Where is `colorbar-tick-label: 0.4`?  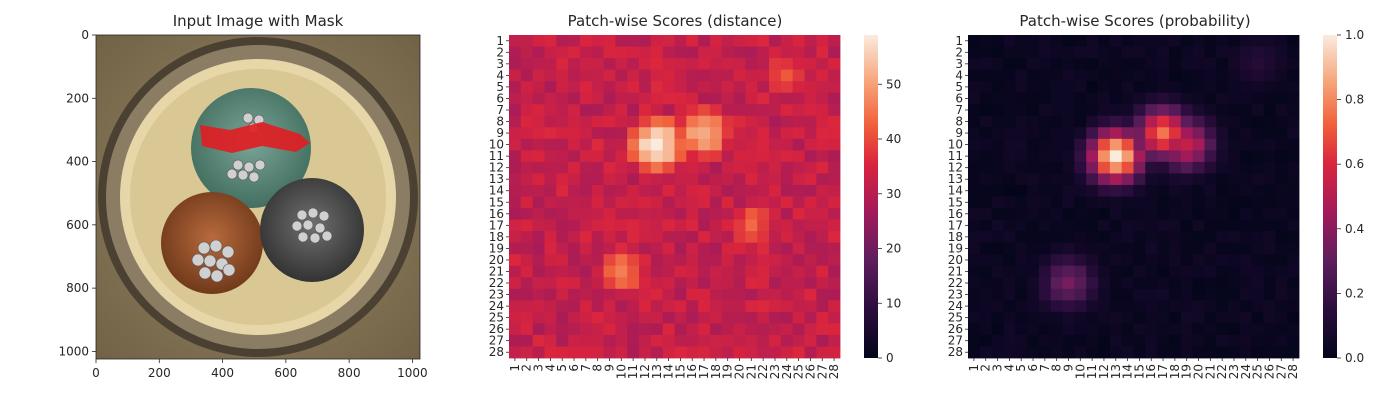
colorbar-tick-label: 0.4 is located at coordinates (1354, 229).